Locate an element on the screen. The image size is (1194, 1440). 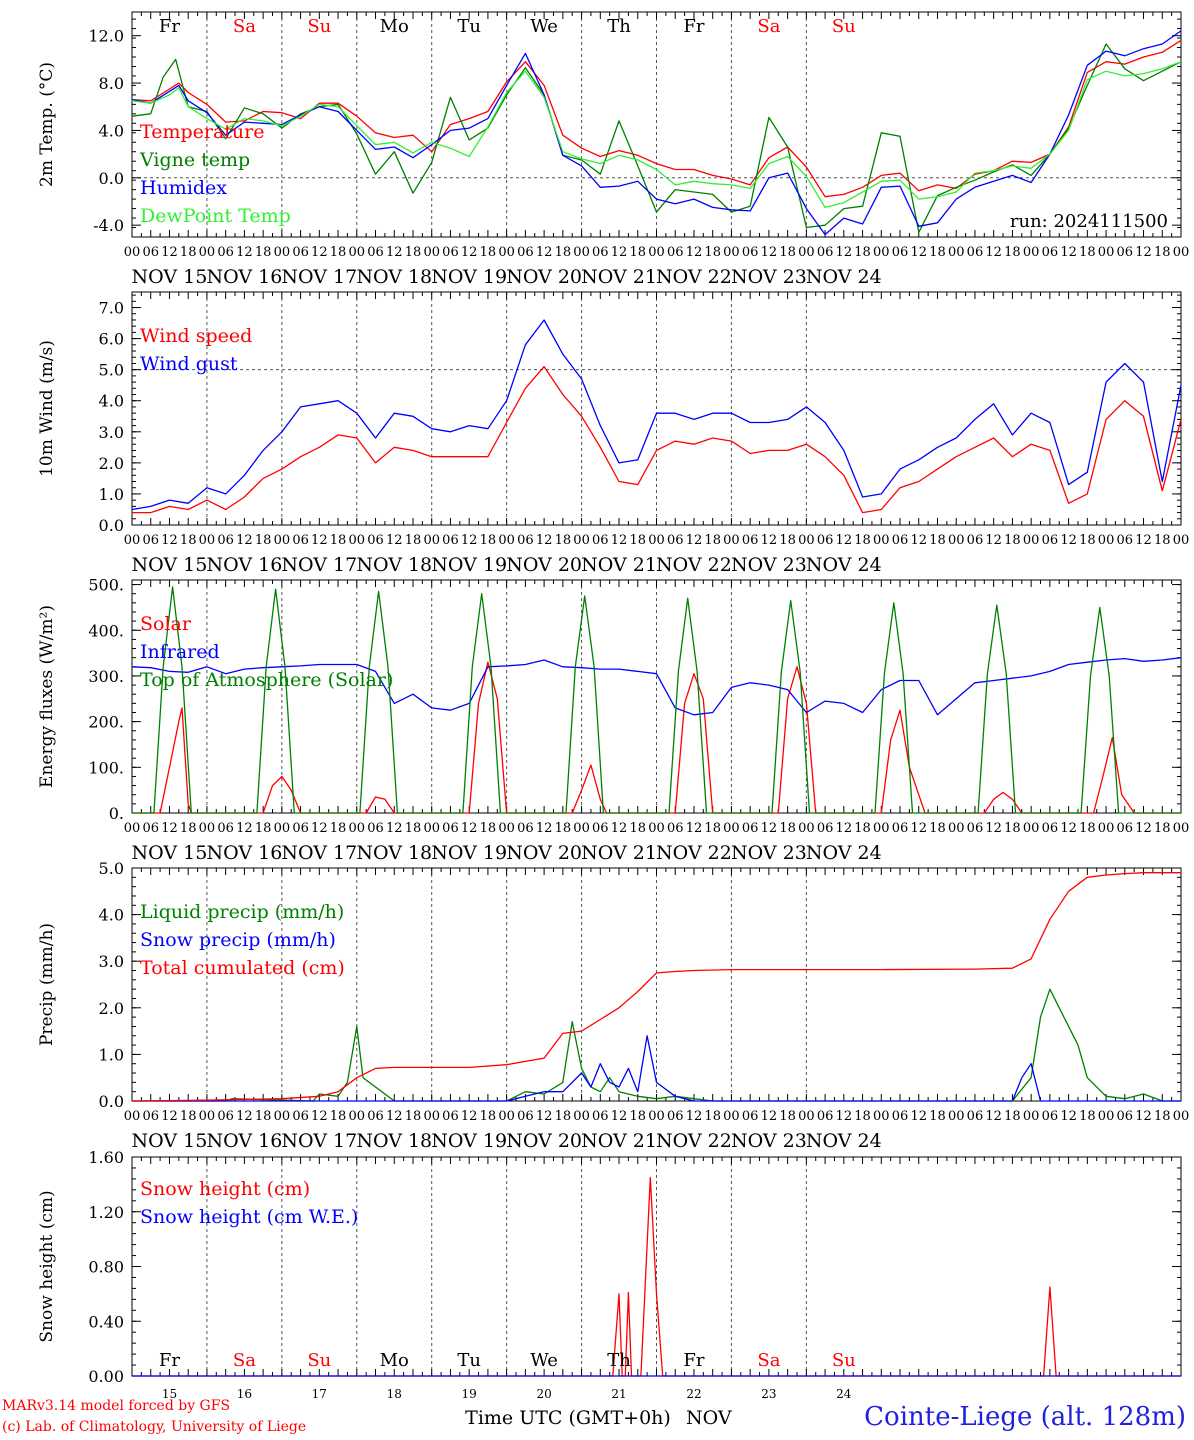
day-number-label: 18 is located at coordinates (394, 1394).